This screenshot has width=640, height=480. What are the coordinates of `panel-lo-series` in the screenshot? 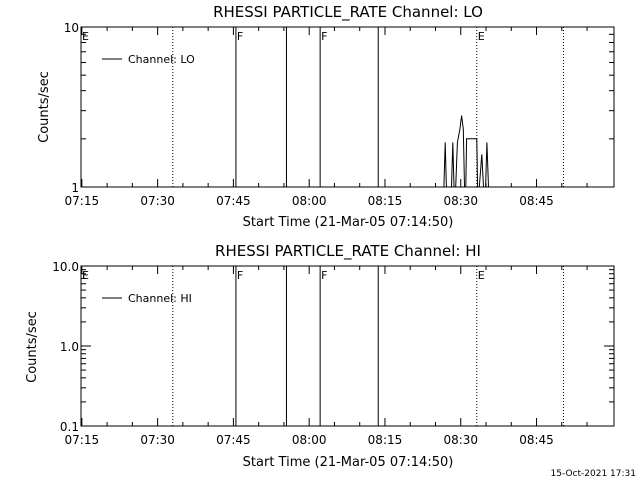 It's located at (466, 151).